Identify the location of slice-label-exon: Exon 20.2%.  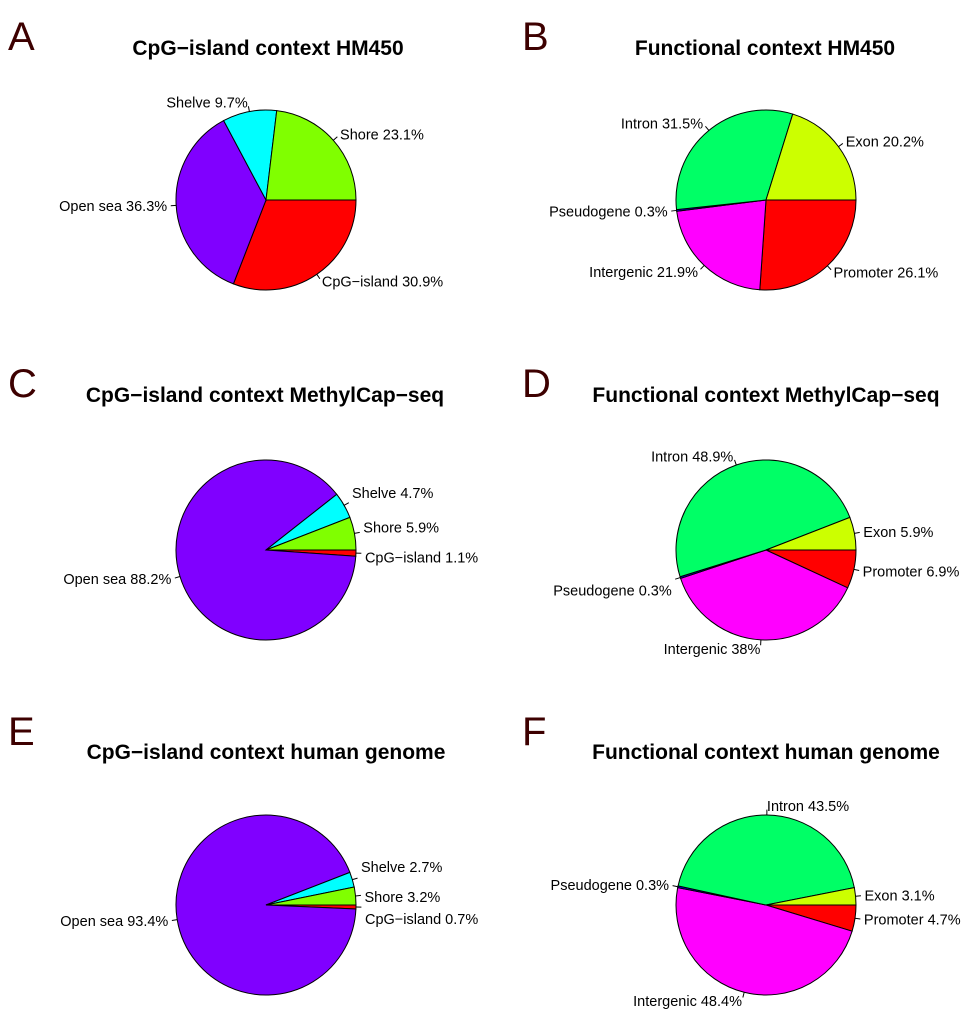
(885, 142).